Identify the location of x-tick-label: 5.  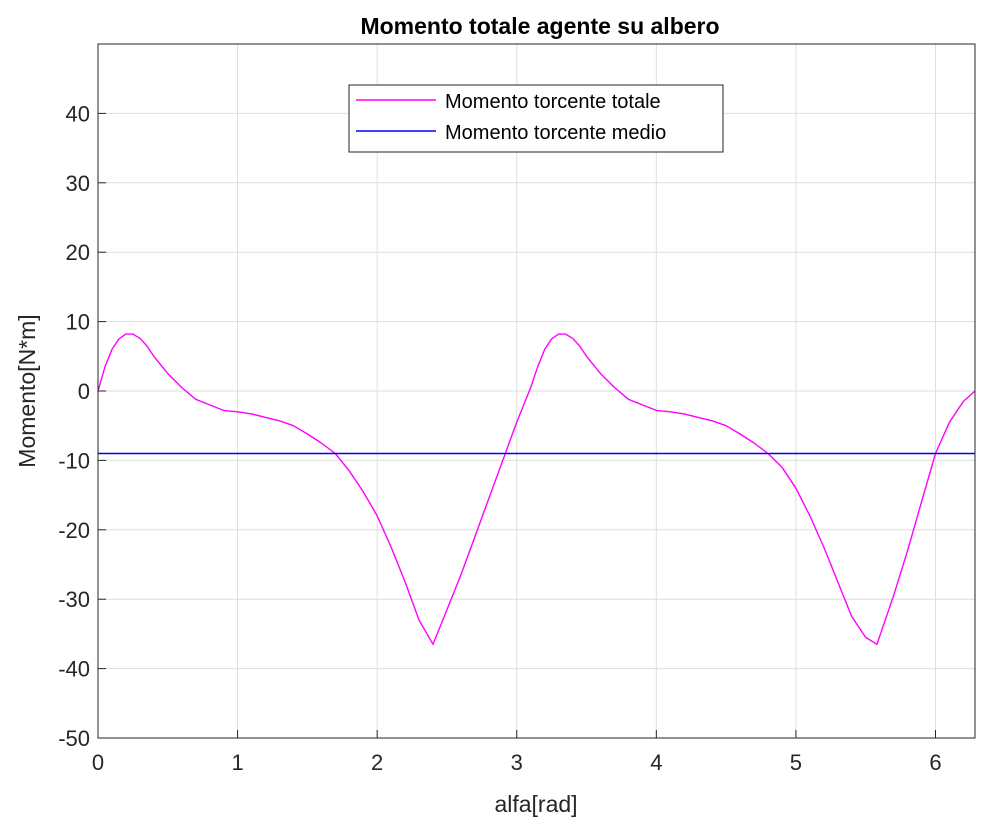
(796, 762).